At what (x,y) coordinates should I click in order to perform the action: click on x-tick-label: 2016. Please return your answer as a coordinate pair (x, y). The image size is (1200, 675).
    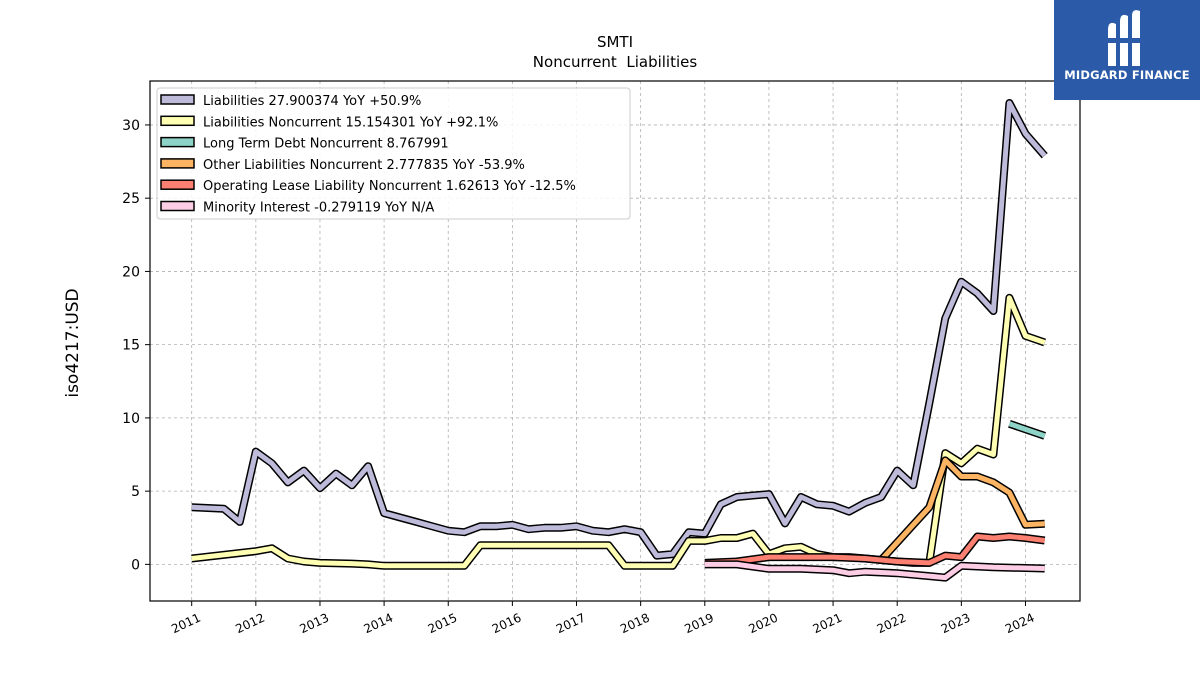
    Looking at the image, I should click on (507, 624).